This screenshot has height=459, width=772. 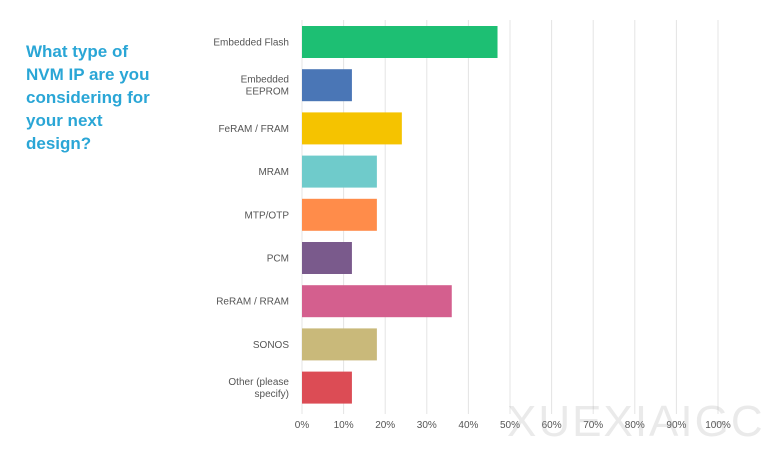 I want to click on category-label: Other (please, so click(x=258, y=382).